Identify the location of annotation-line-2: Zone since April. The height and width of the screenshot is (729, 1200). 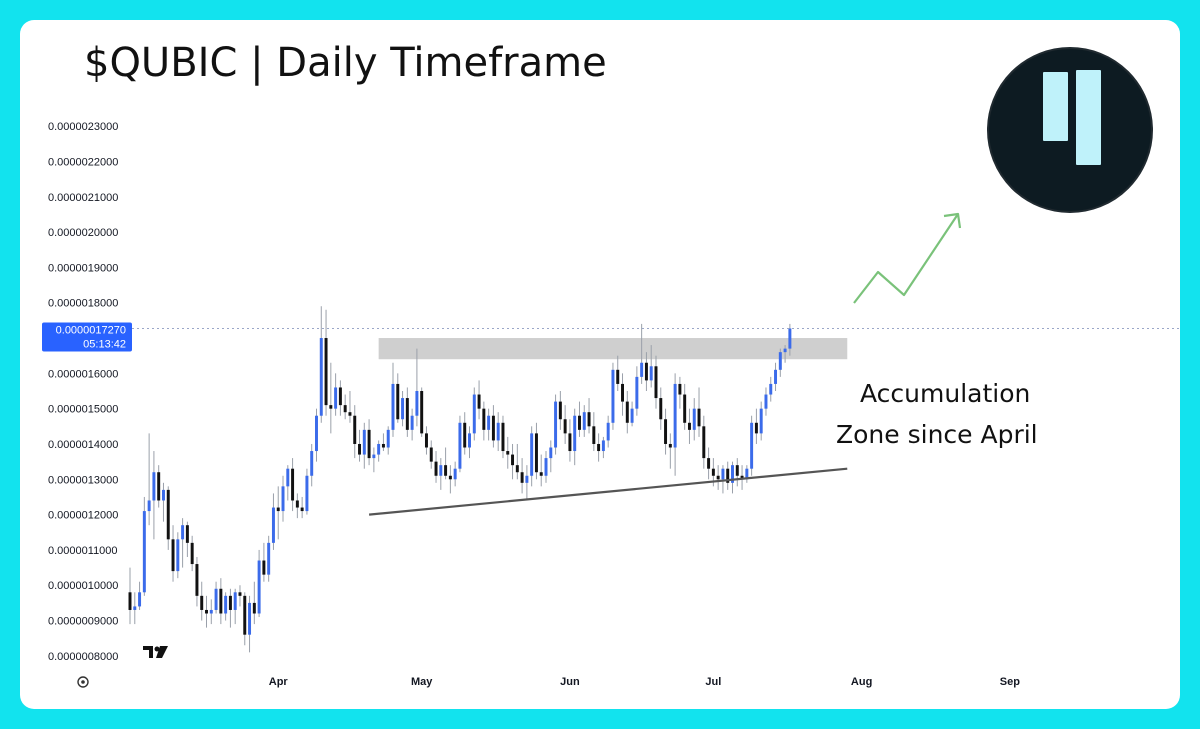
(937, 434).